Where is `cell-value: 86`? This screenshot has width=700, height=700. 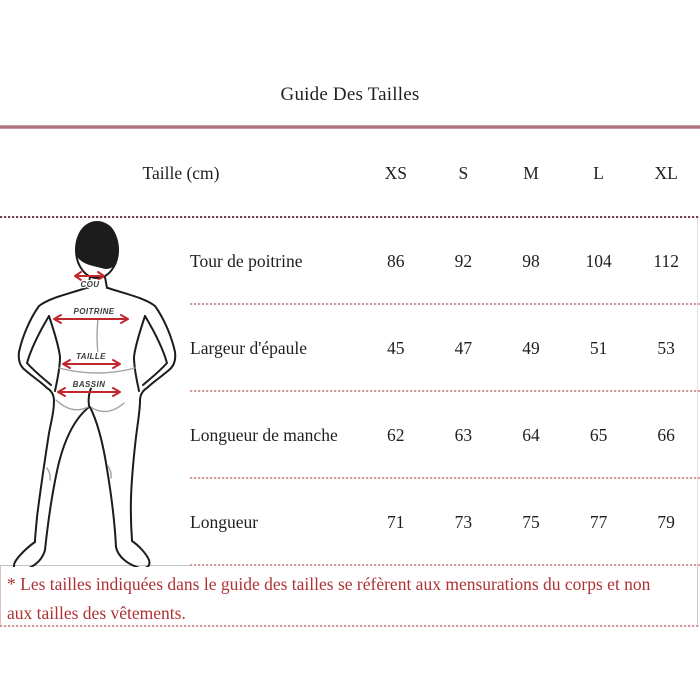
cell-value: 86 is located at coordinates (396, 261).